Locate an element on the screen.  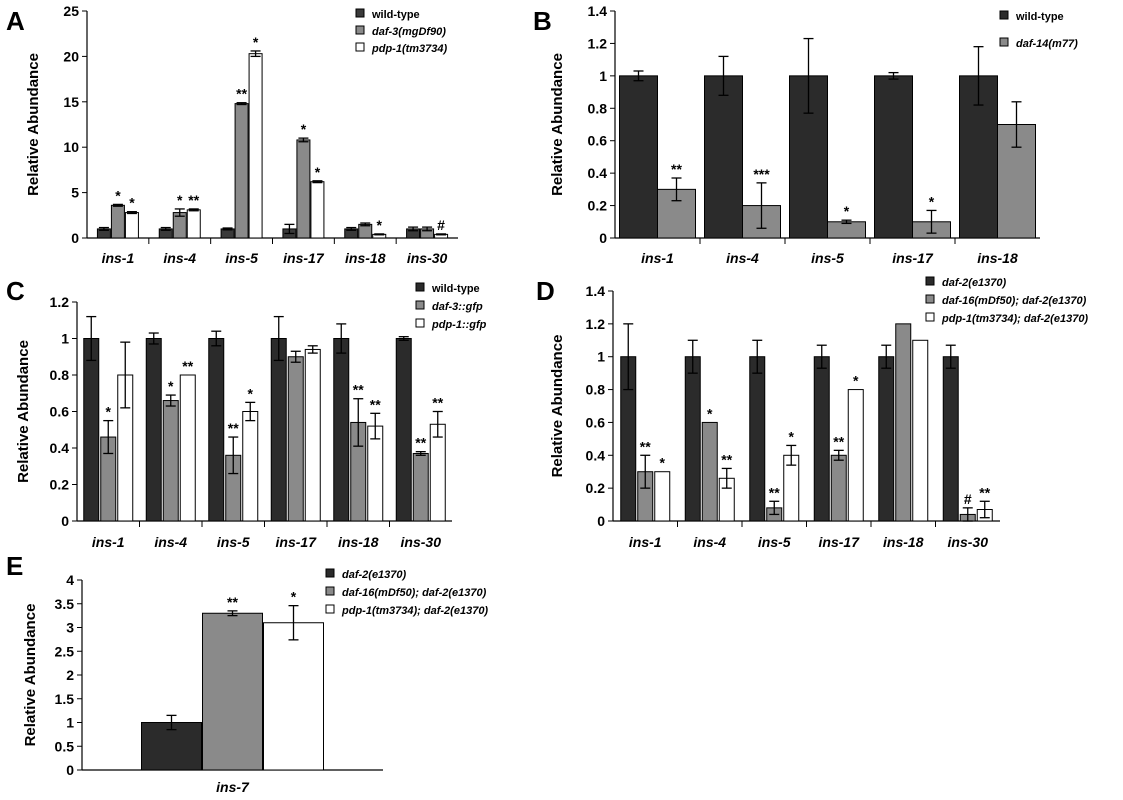
x-category-label: ins-4 is located at coordinates (179, 258).